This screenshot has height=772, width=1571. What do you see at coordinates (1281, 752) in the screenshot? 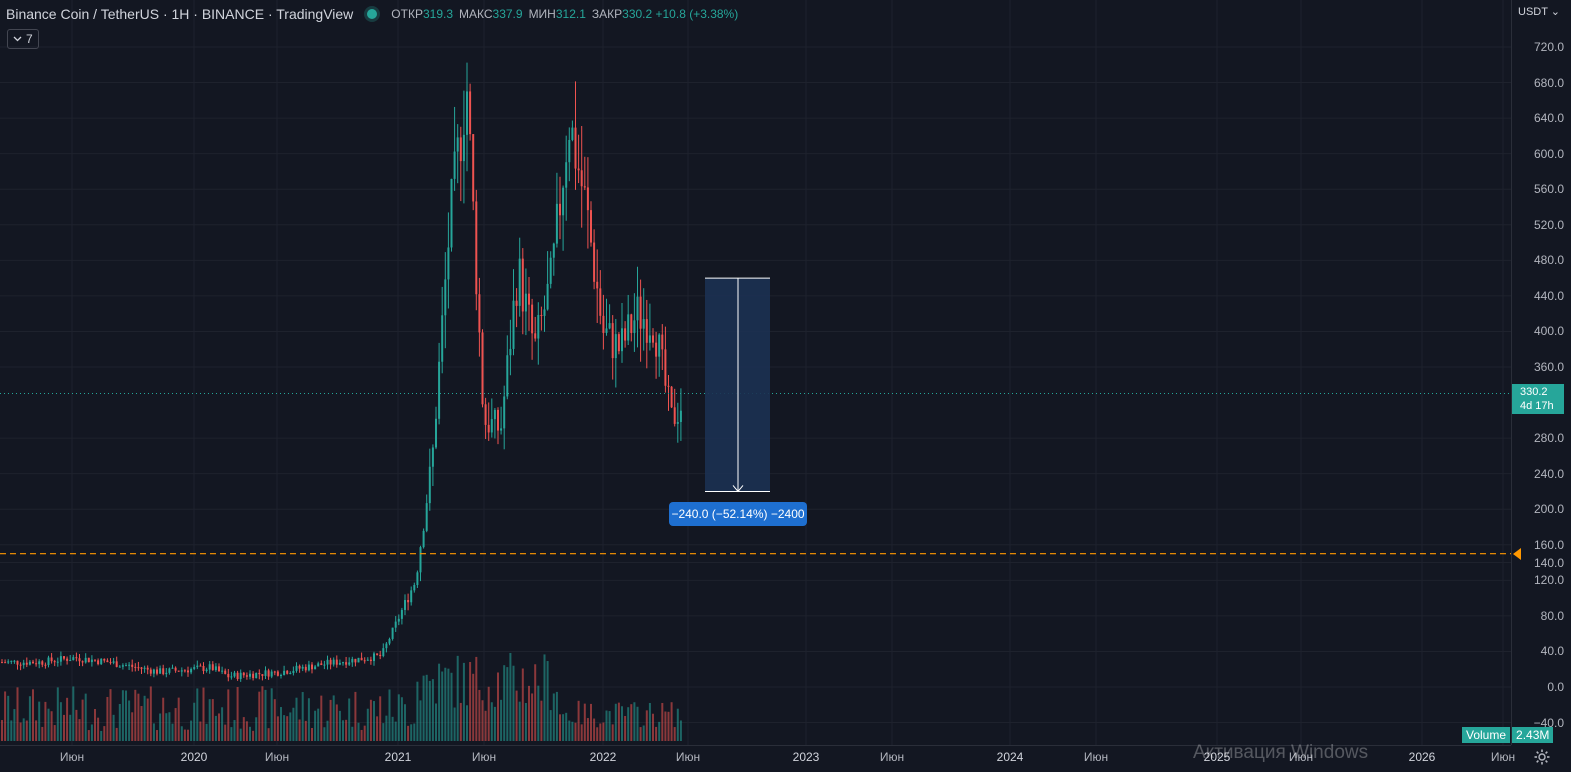
I see `windows-activation-watermark: Активация Windows` at bounding box center [1281, 752].